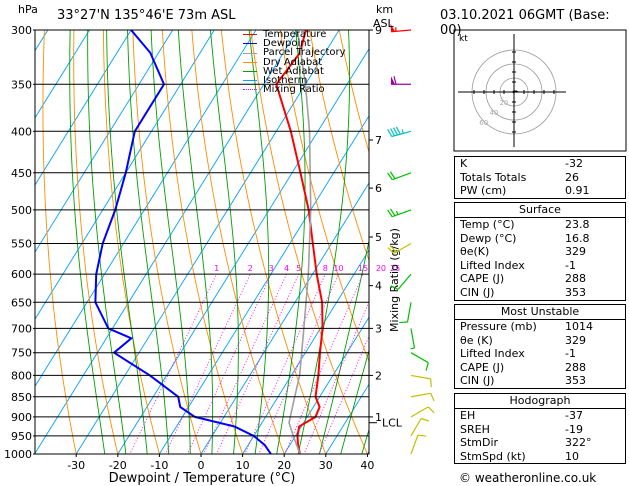  Describe the element at coordinates (482, 279) in the screenshot. I see `row-label: CAPE (J)` at that location.